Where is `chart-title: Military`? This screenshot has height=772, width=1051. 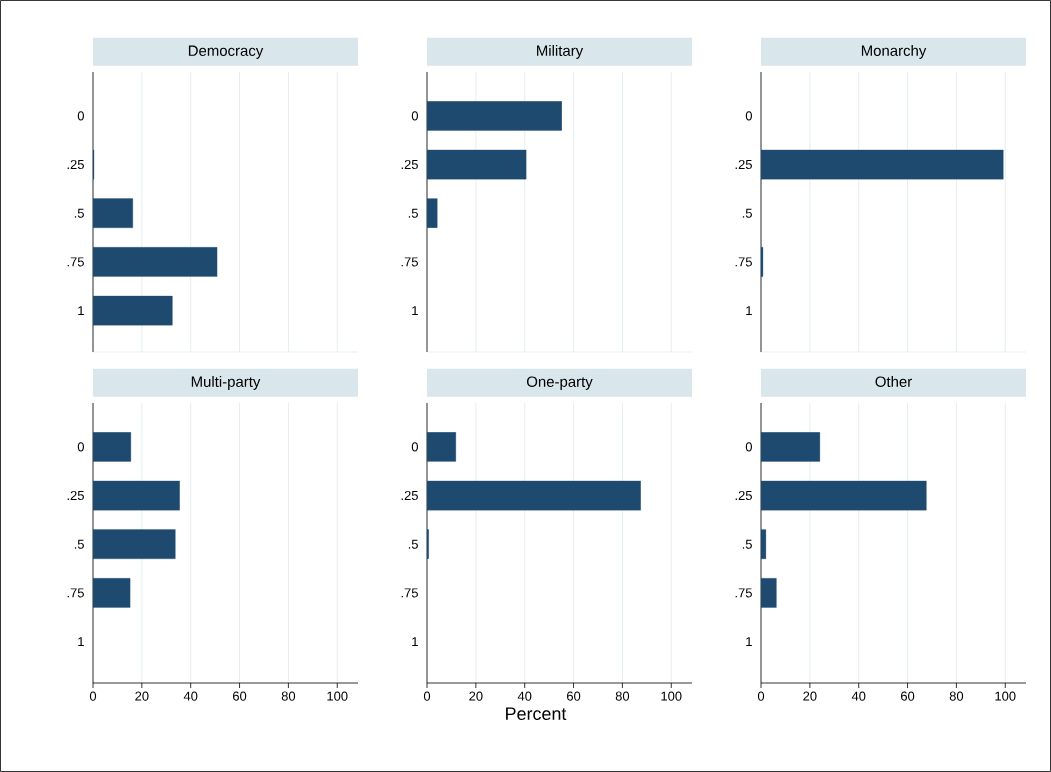 chart-title: Military is located at coordinates (560, 51).